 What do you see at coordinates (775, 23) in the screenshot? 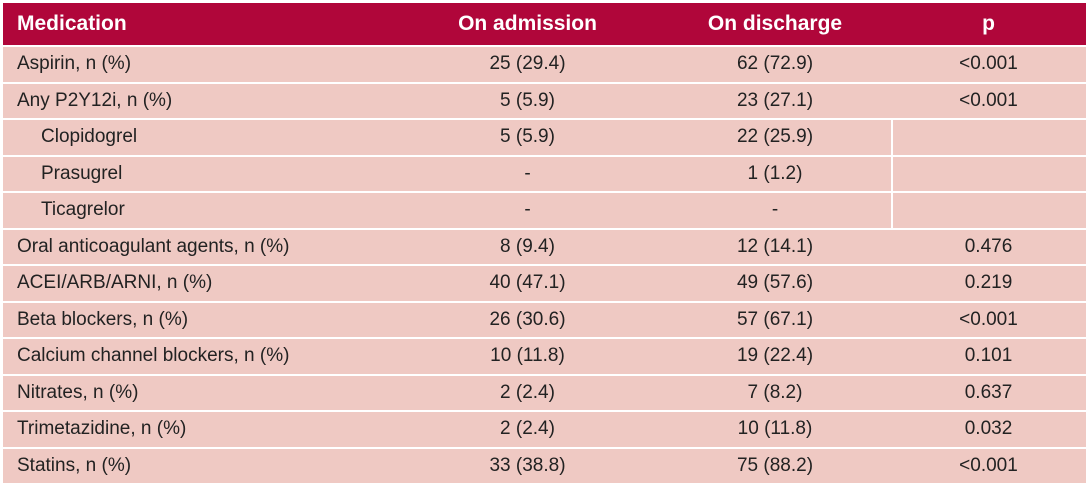
I see `header-on-discharge: On discharge` at bounding box center [775, 23].